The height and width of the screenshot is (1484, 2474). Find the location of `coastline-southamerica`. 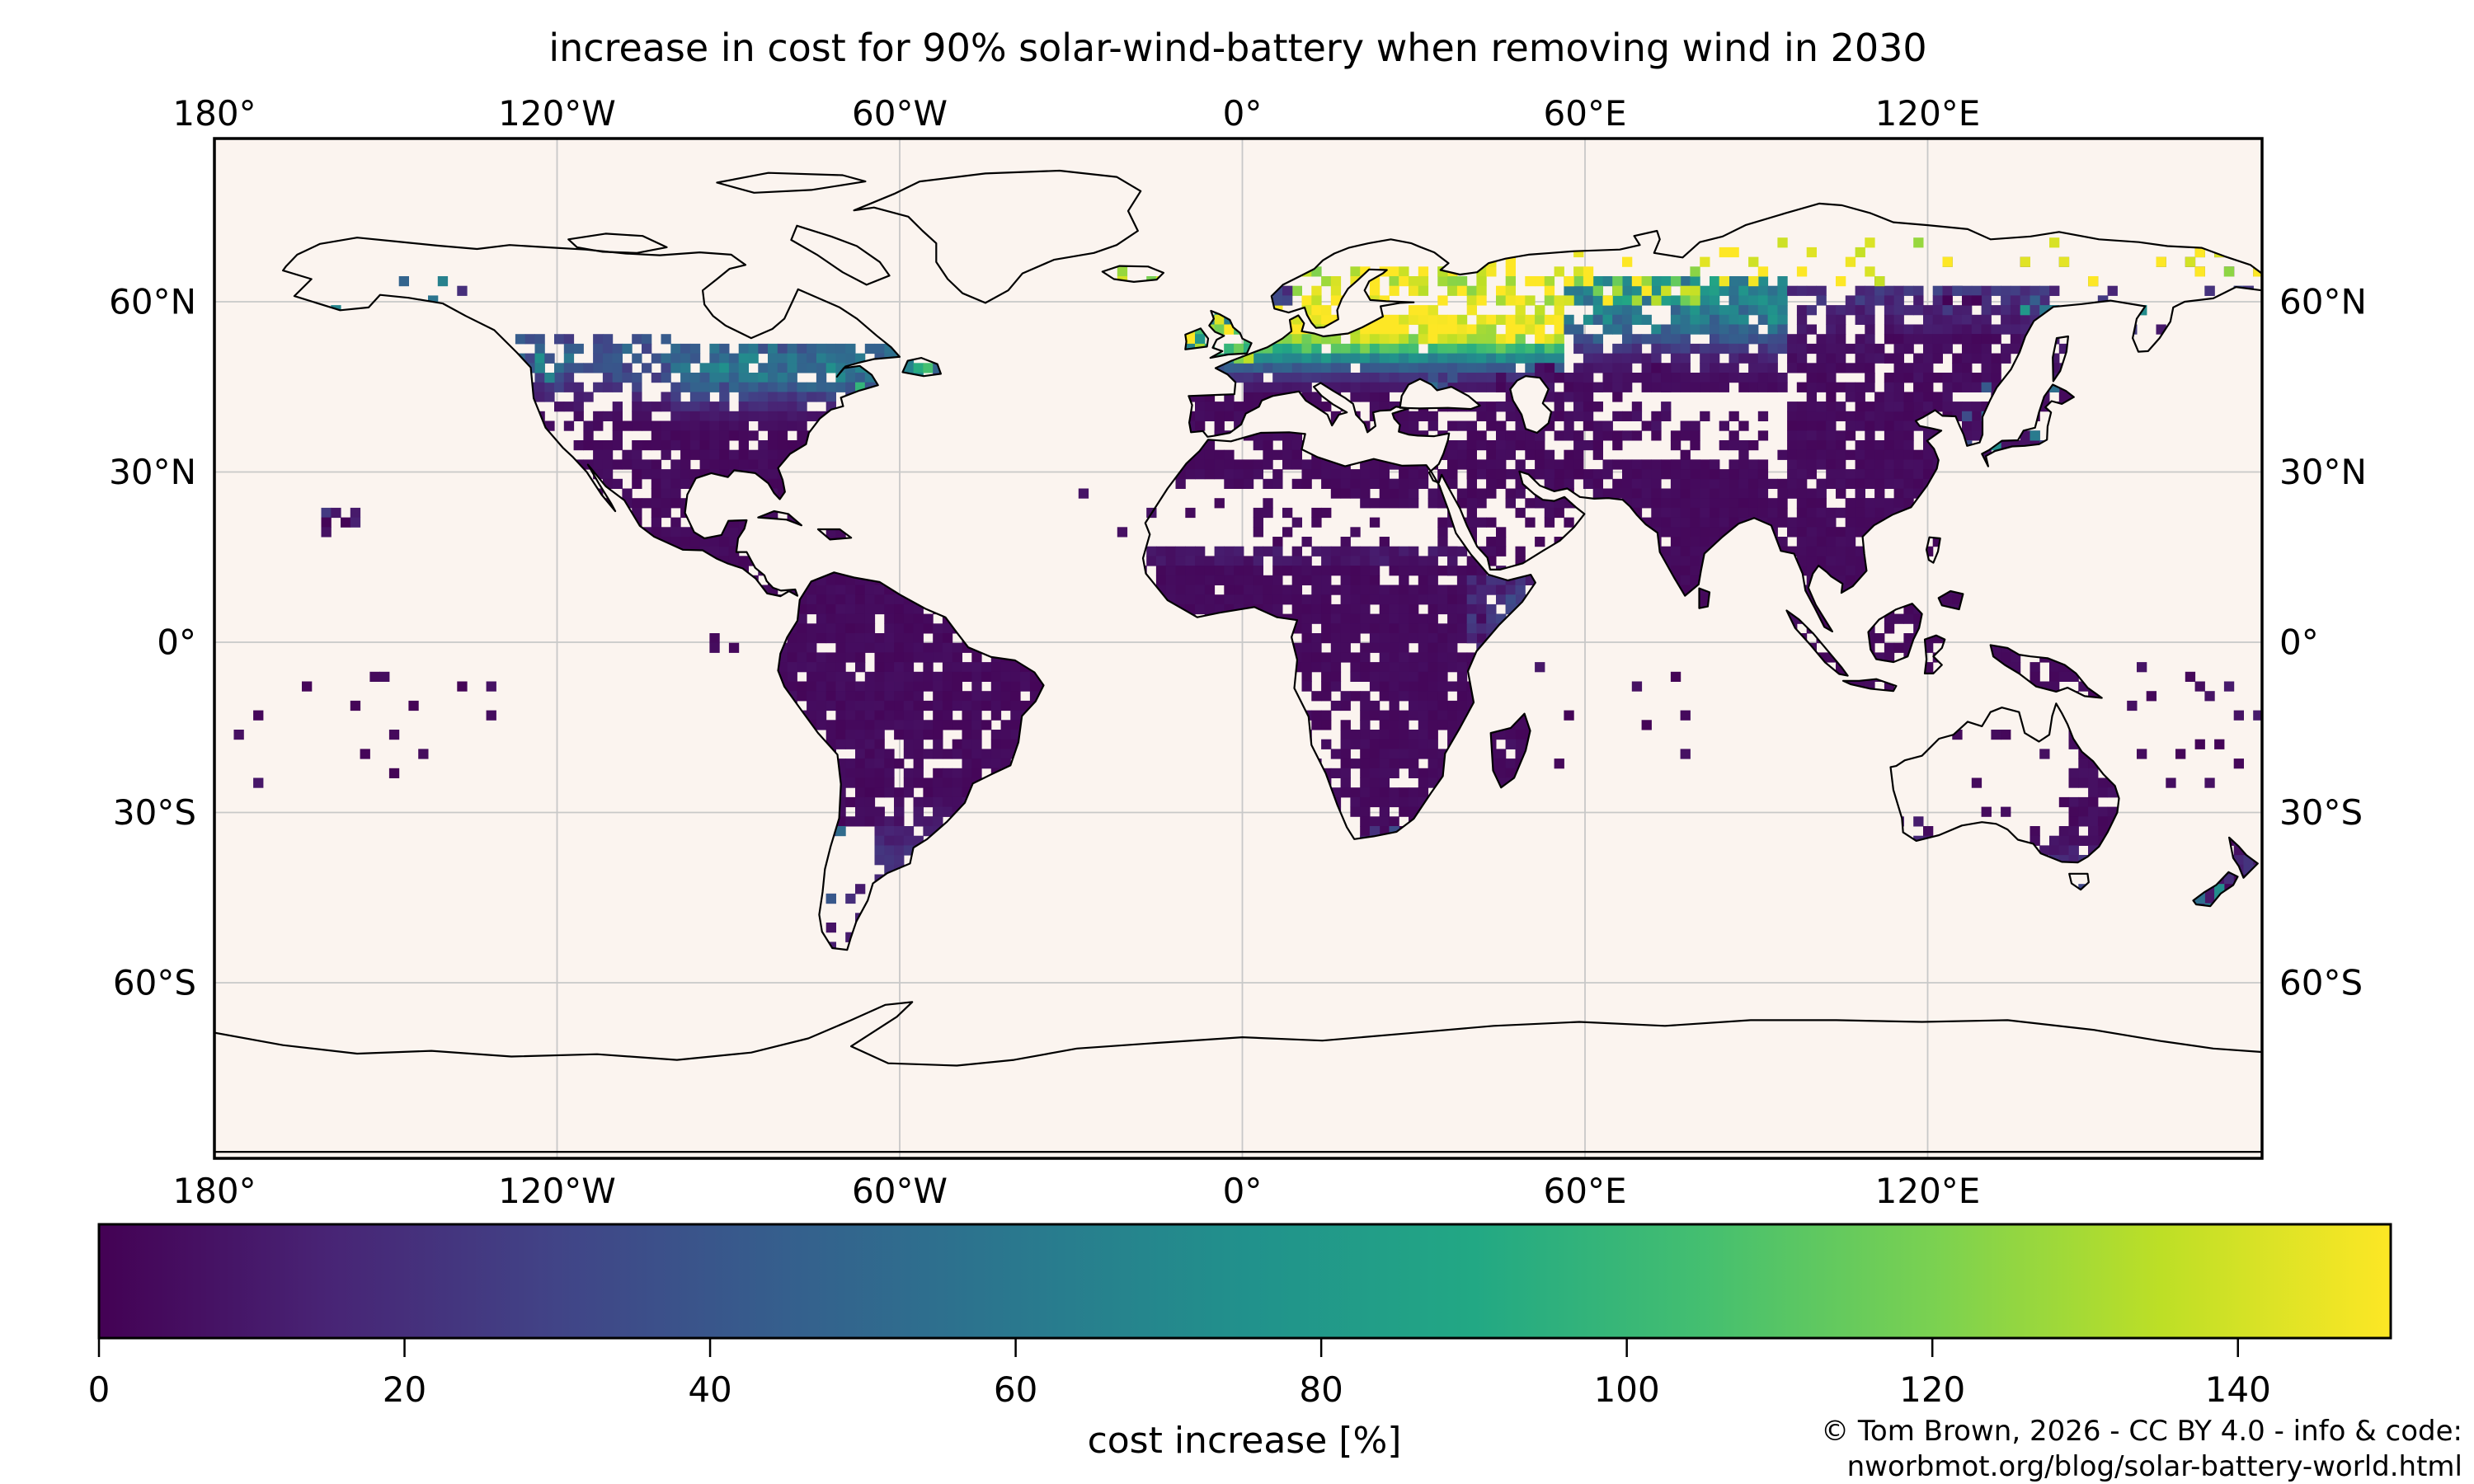

coastline-southamerica is located at coordinates (911, 761).